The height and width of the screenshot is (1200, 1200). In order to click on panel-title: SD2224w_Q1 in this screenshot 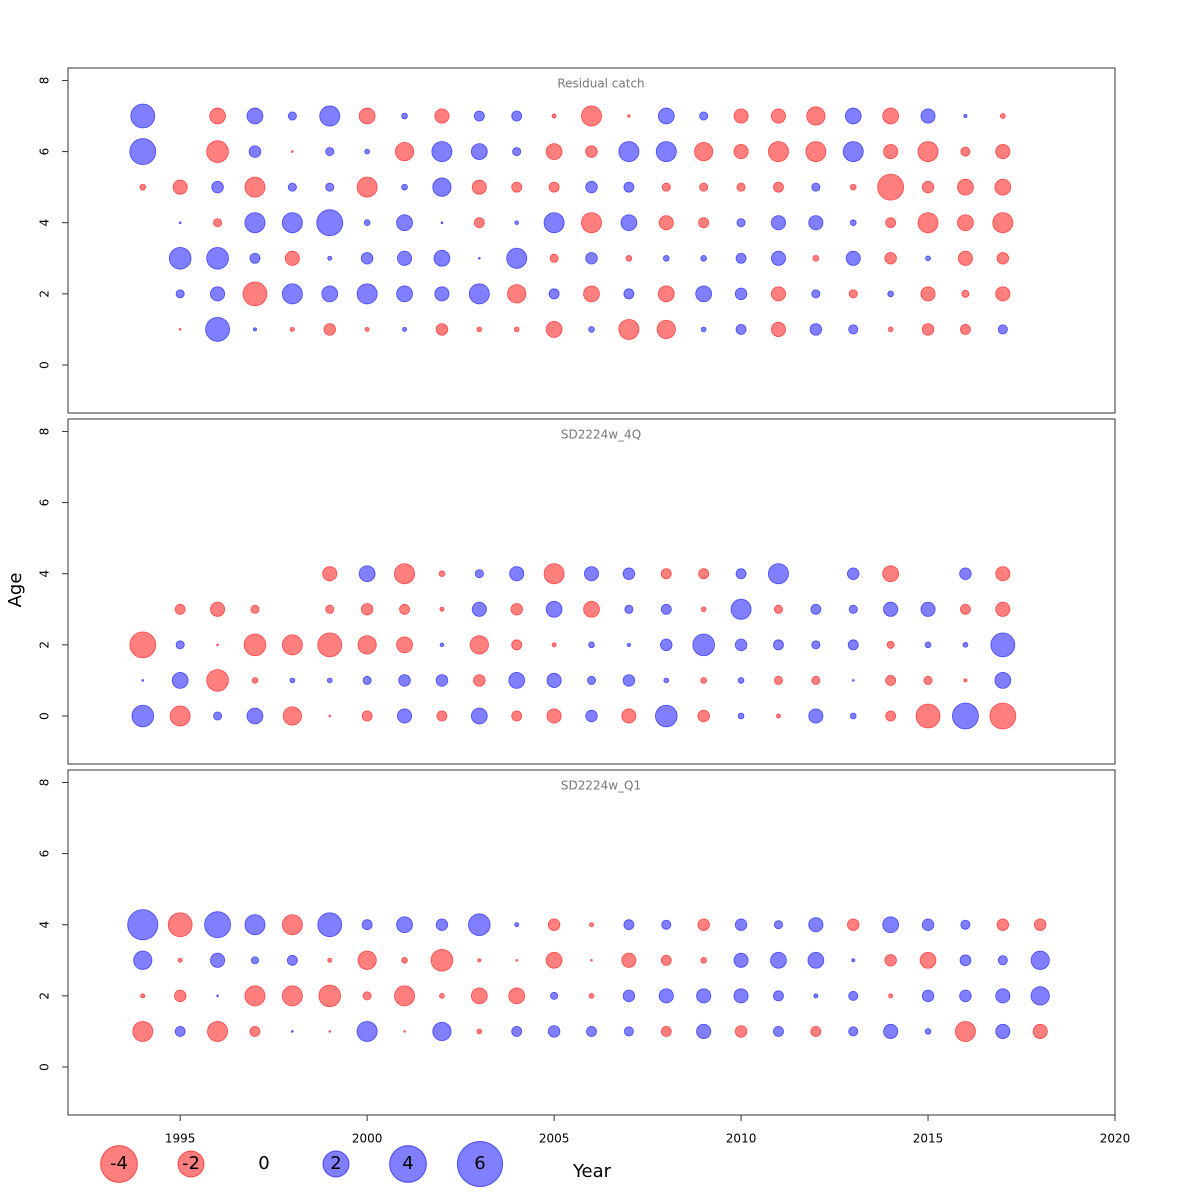, I will do `click(601, 786)`.